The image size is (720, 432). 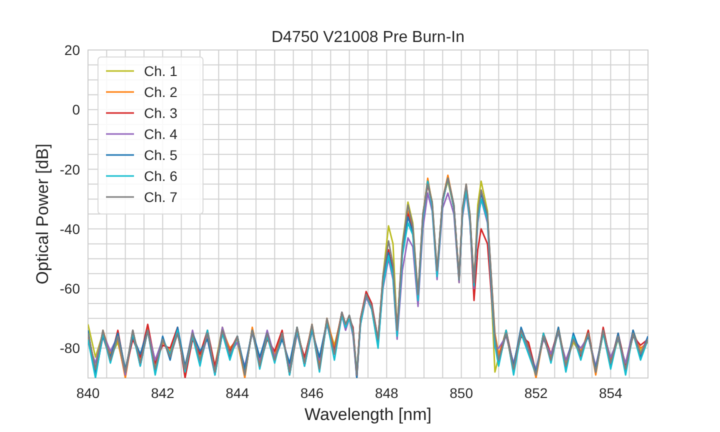 What do you see at coordinates (238, 393) in the screenshot?
I see `x-tick-label: 844` at bounding box center [238, 393].